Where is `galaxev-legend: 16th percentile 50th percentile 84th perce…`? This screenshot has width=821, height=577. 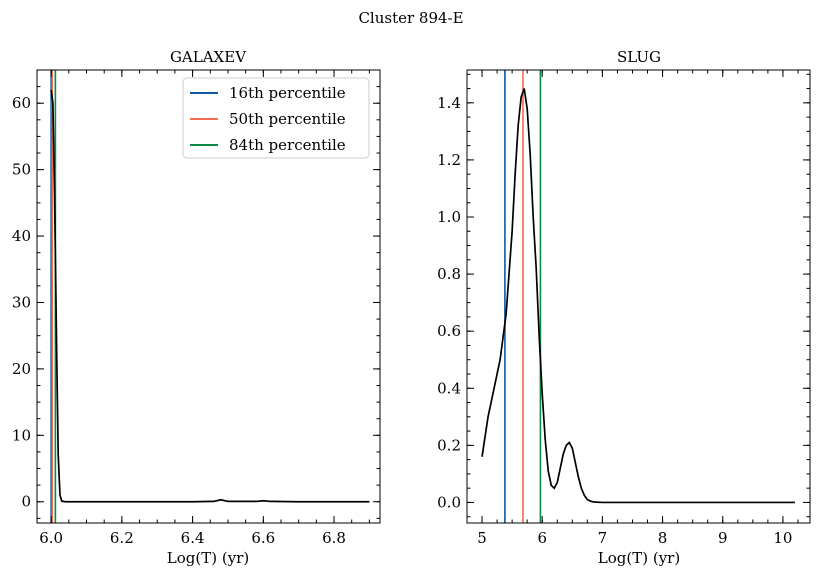
galaxev-legend: 16th percentile 50th percentile 84th perce… is located at coordinates (276, 118).